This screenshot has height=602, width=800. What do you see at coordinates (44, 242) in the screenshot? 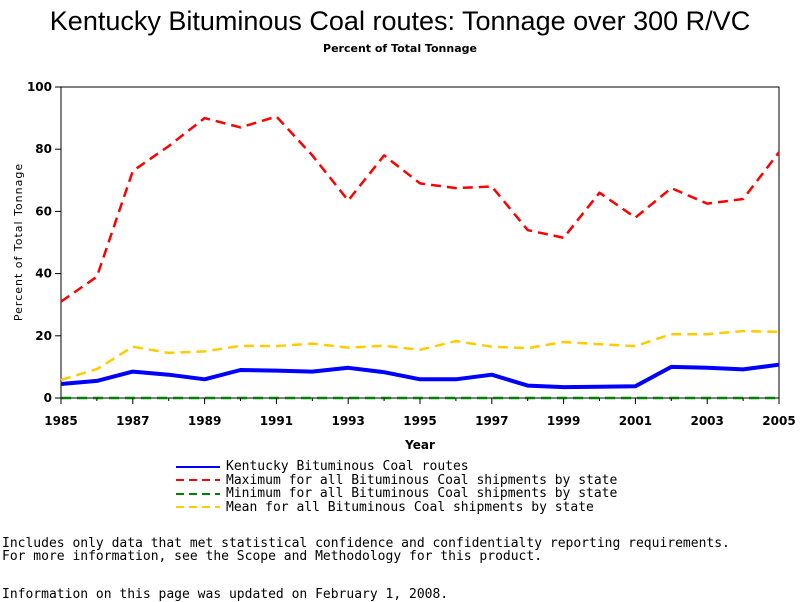
I see `y-axis-ticks: 0 20 40 60 80 100` at bounding box center [44, 242].